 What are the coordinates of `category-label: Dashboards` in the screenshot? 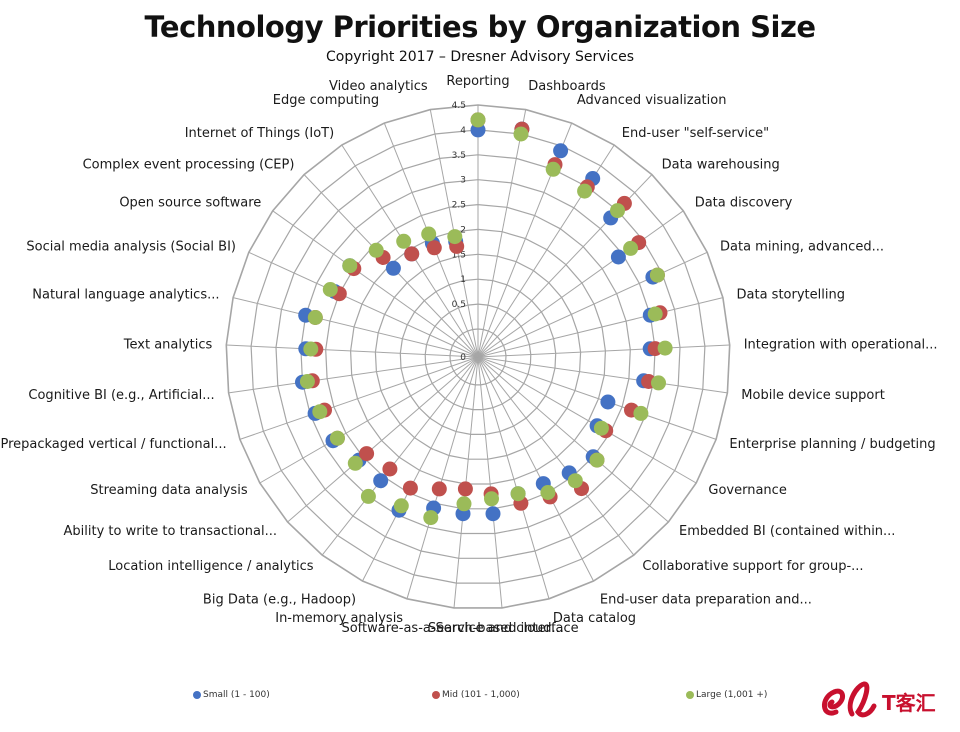 It's located at (567, 86).